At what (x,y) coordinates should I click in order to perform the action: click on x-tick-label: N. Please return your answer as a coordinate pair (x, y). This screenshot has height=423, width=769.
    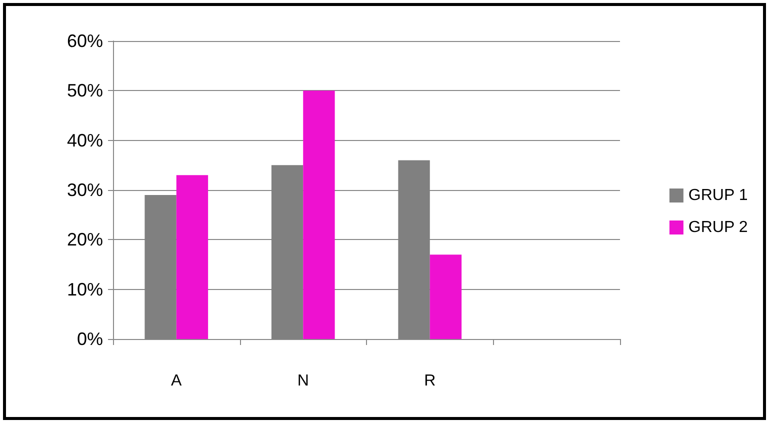
    Looking at the image, I should click on (303, 381).